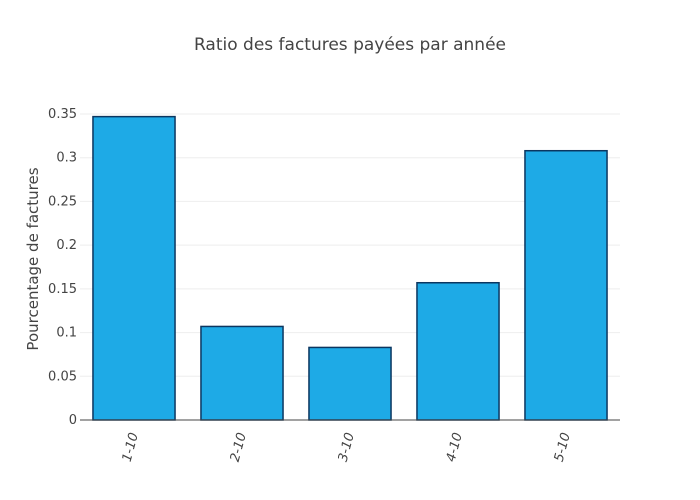  What do you see at coordinates (62, 114) in the screenshot?
I see `y-tick-label: 0.35` at bounding box center [62, 114].